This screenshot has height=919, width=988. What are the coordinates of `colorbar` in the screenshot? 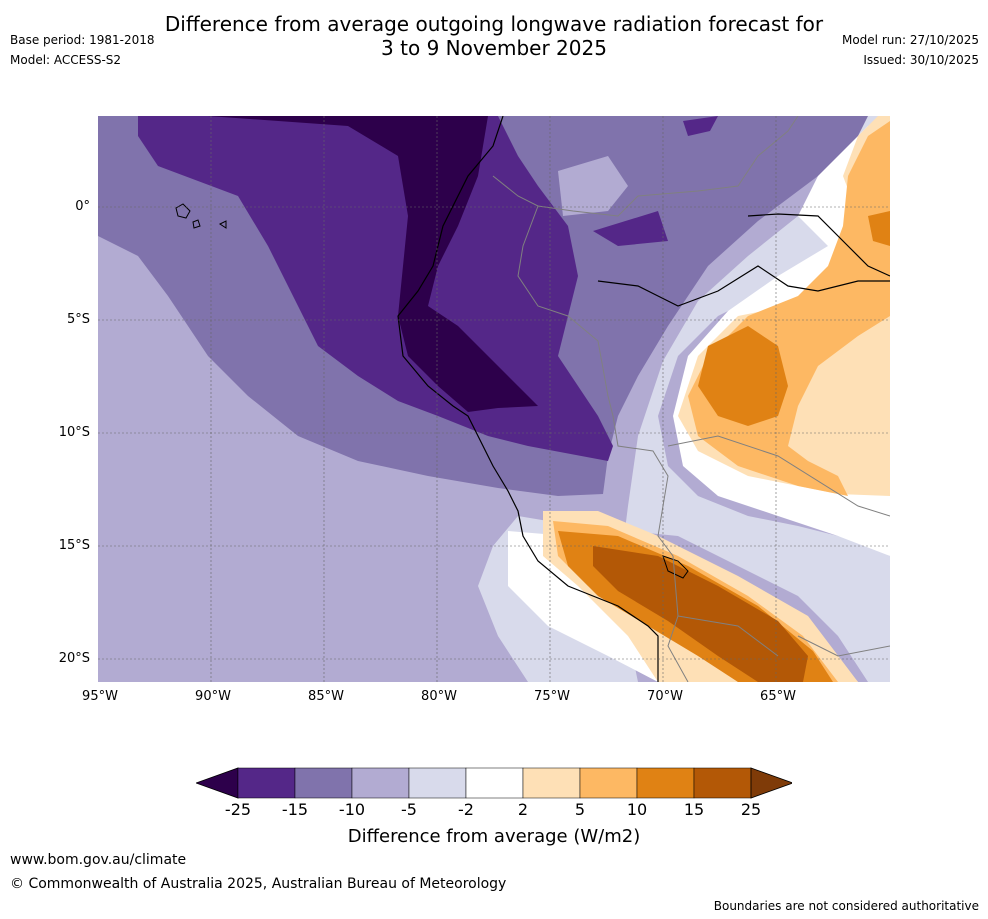 It's located at (494, 783).